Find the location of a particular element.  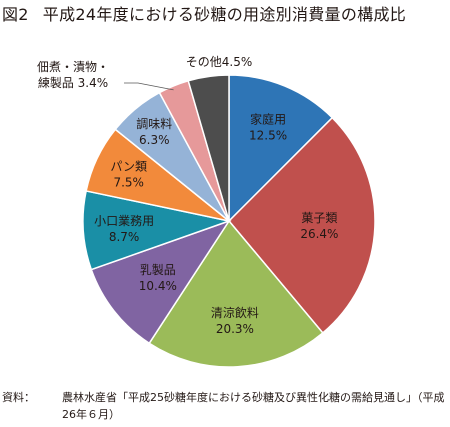

slice-value-seasoning: 6.3% is located at coordinates (154, 140).